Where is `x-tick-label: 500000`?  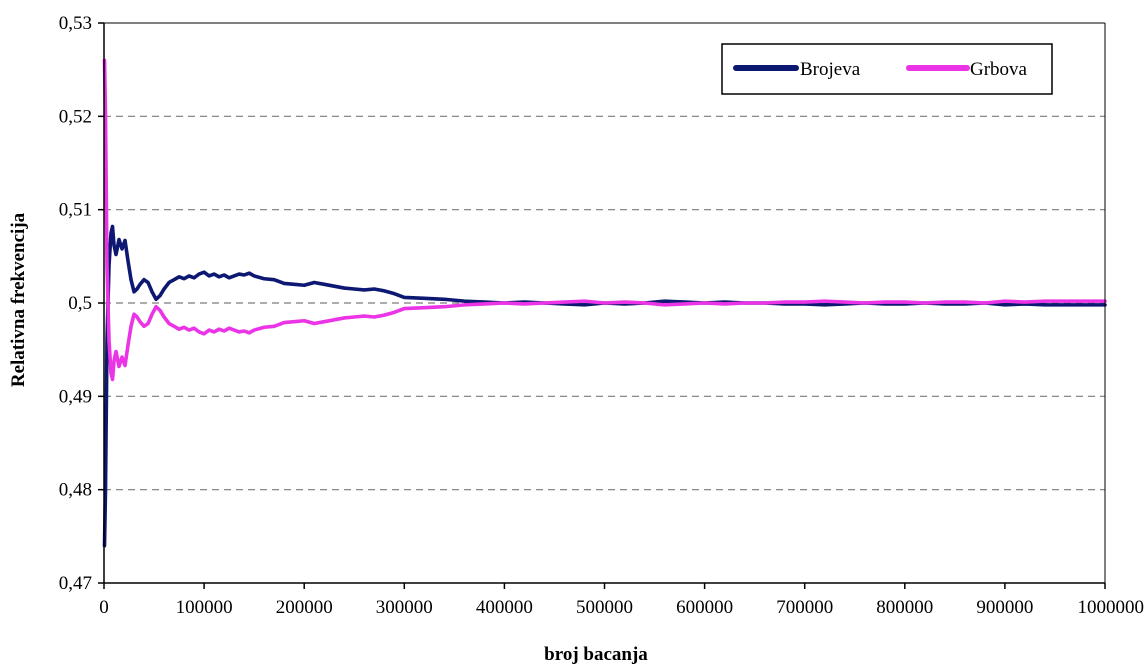
x-tick-label: 500000 is located at coordinates (604, 607).